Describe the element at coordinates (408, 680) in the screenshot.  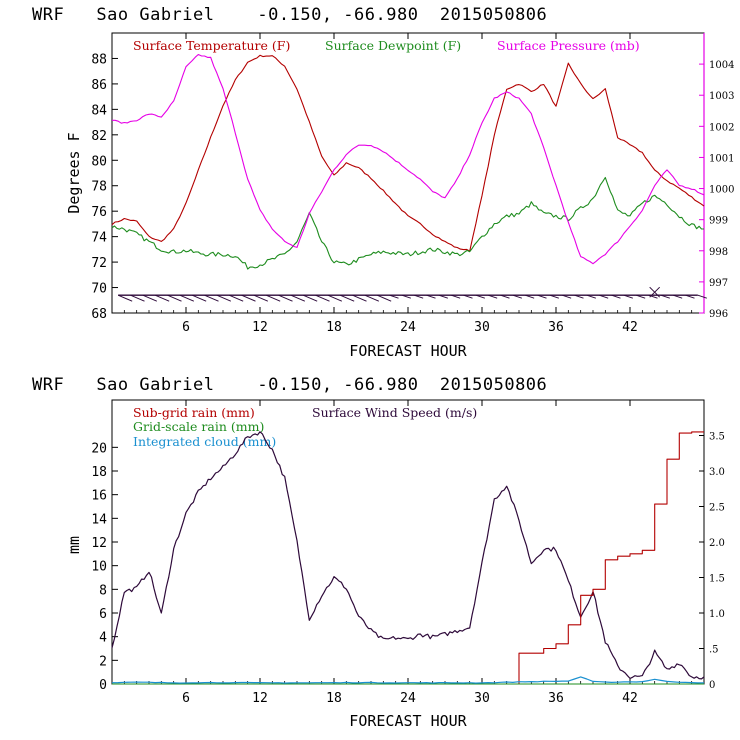
I see `series-line-integrated-cloud` at that location.